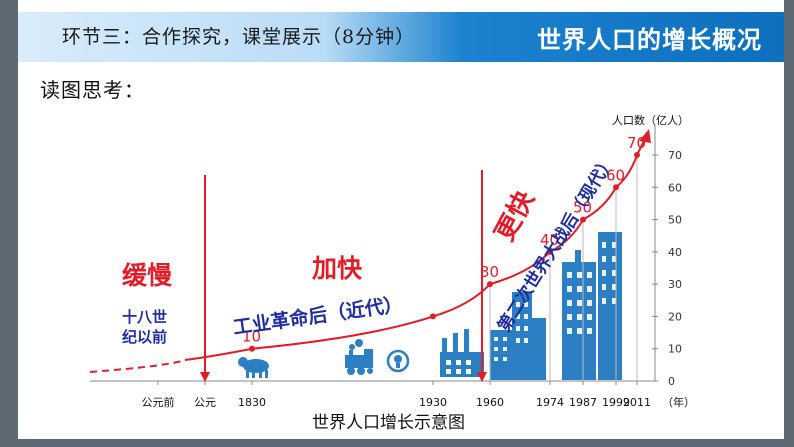 This screenshot has width=794, height=447. What do you see at coordinates (675, 187) in the screenshot?
I see `y-tick-label: 60` at bounding box center [675, 187].